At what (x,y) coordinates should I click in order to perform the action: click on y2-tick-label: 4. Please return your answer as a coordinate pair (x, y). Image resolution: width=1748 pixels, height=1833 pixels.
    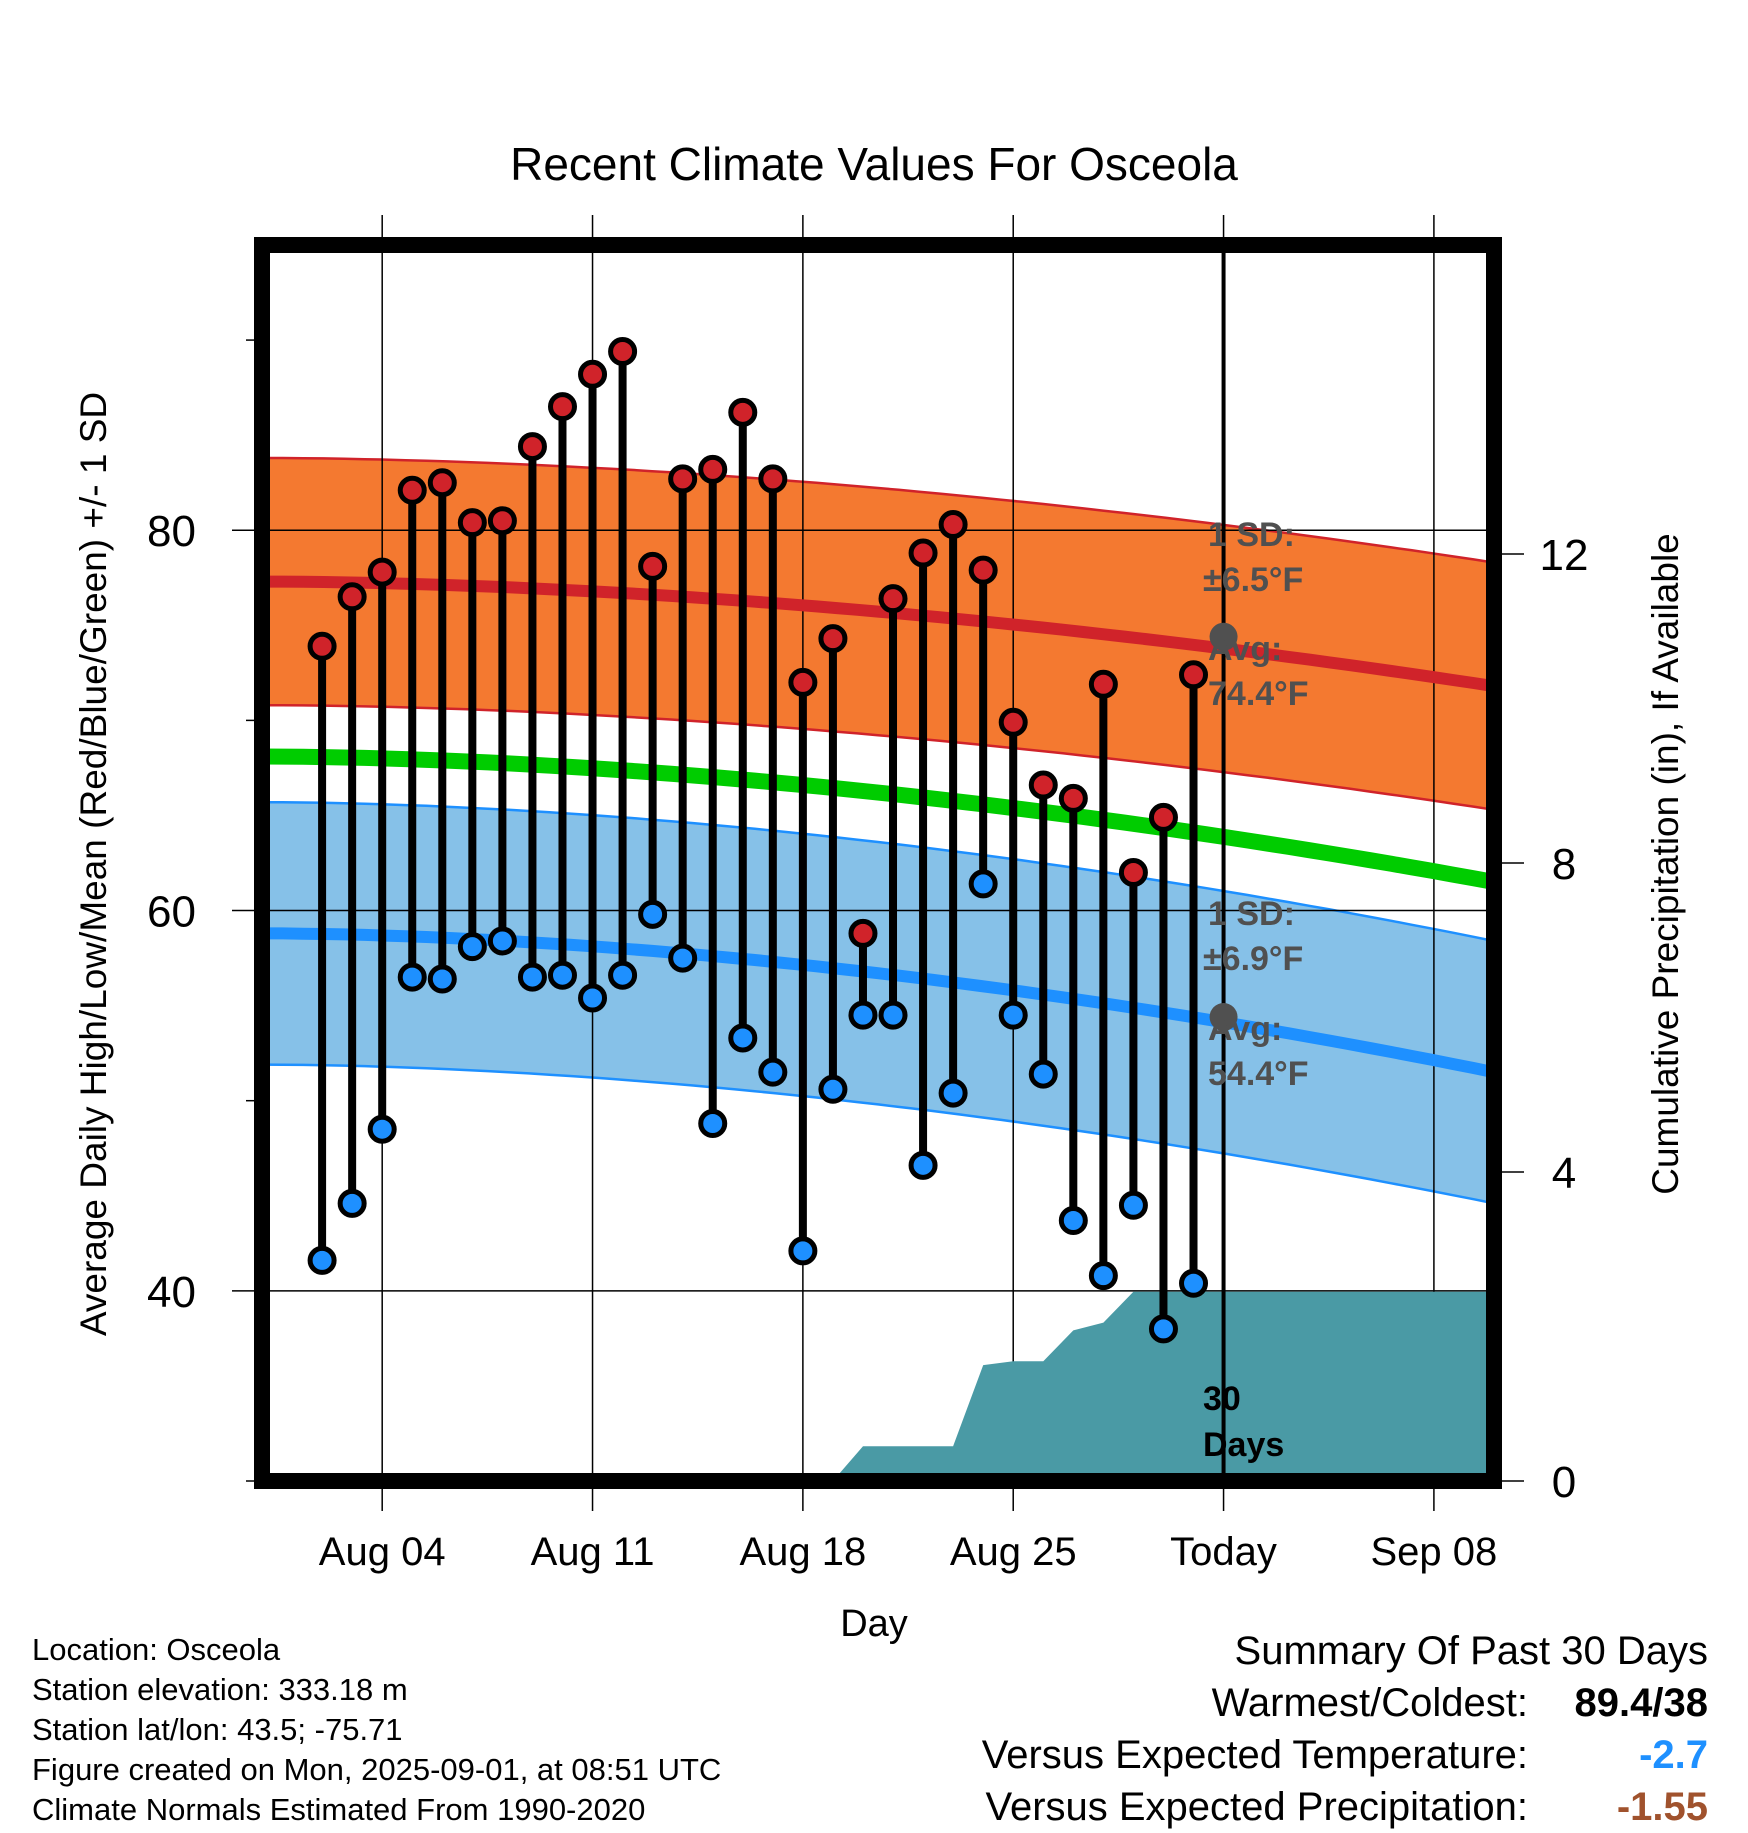
    Looking at the image, I should click on (1564, 1173).